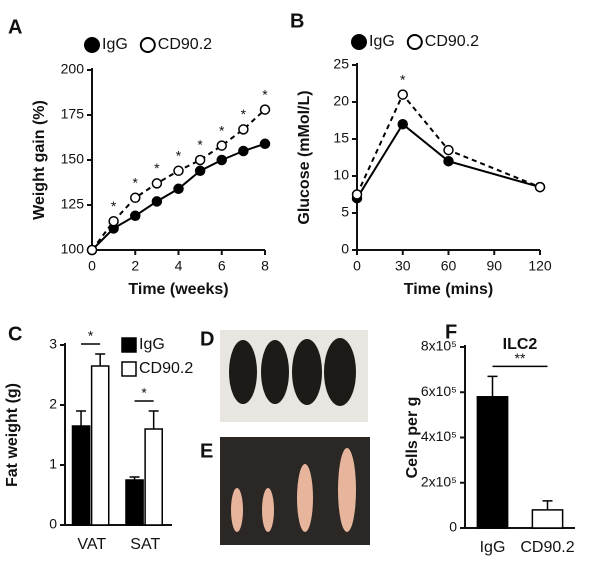 This screenshot has width=601, height=578. Describe the element at coordinates (540, 266) in the screenshot. I see `x-tick-label: 120` at that location.